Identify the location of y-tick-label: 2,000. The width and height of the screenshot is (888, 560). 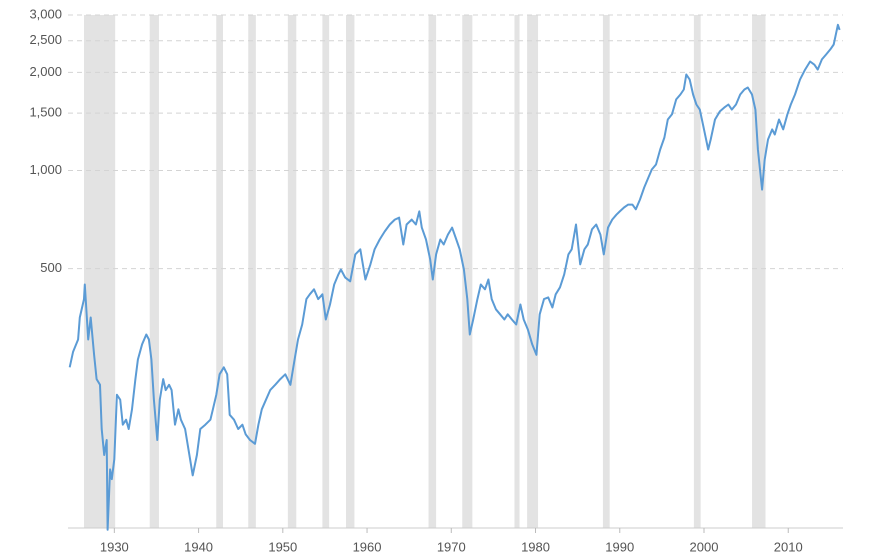
(45, 71).